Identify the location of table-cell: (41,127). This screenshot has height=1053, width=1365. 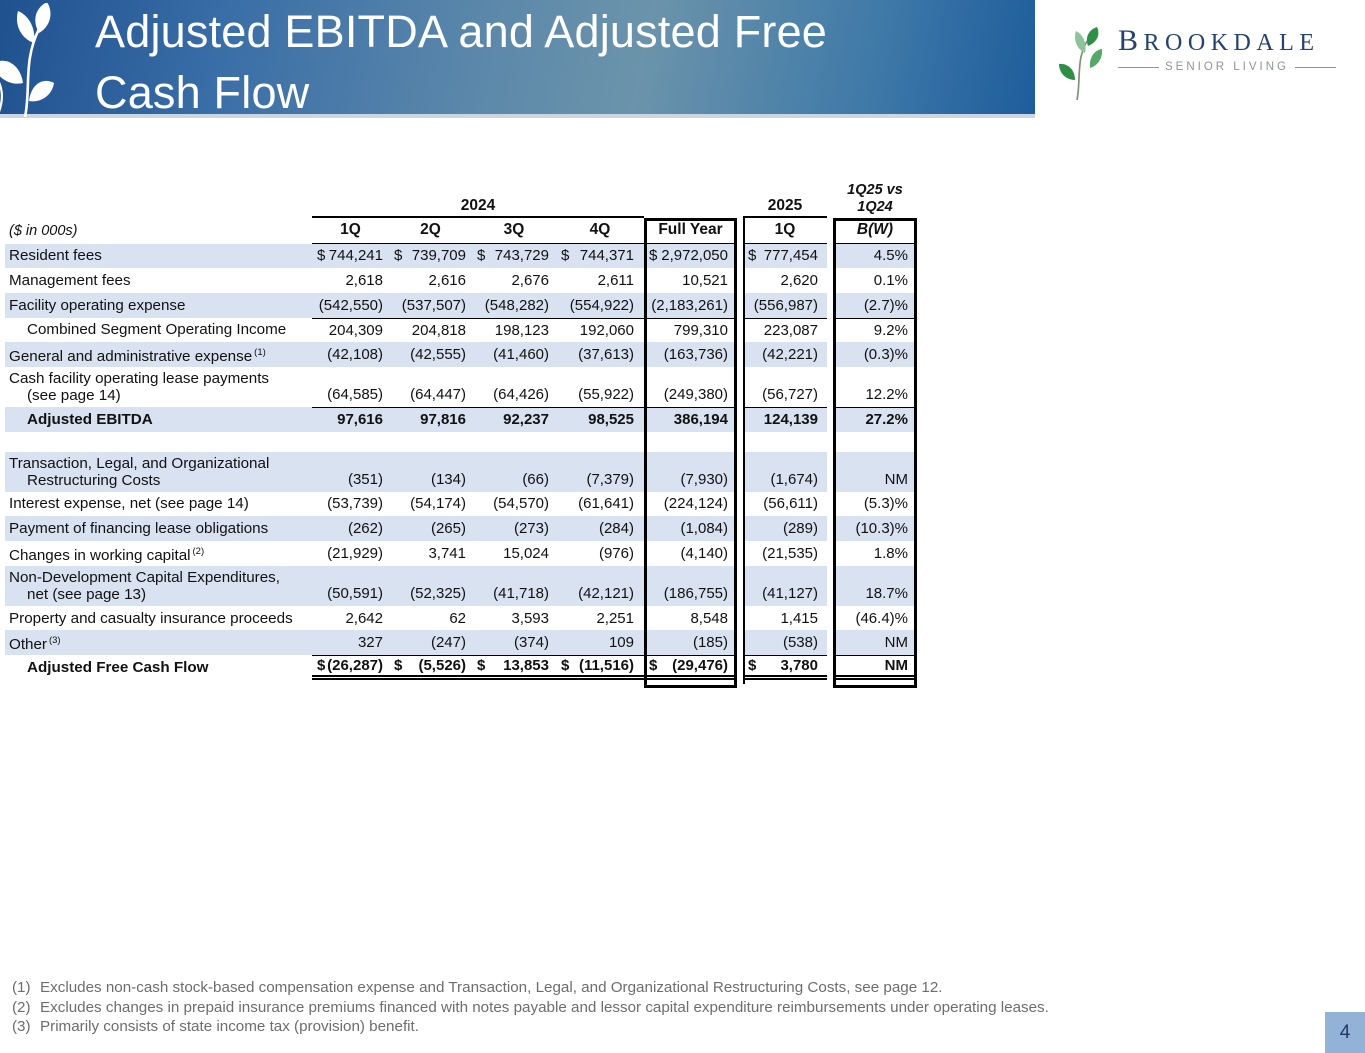
(785, 585).